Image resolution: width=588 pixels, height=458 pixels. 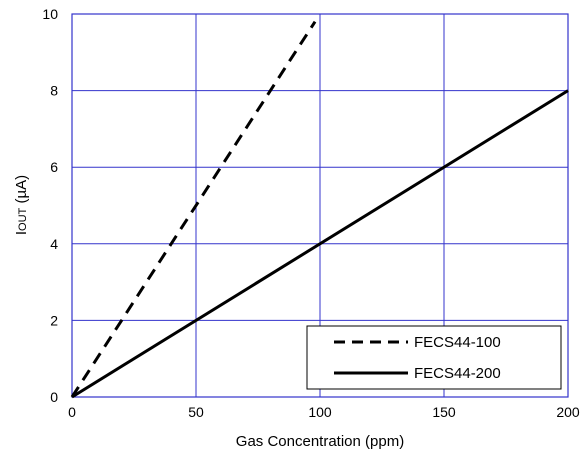 I want to click on y-tick-label: 0, so click(x=54, y=397).